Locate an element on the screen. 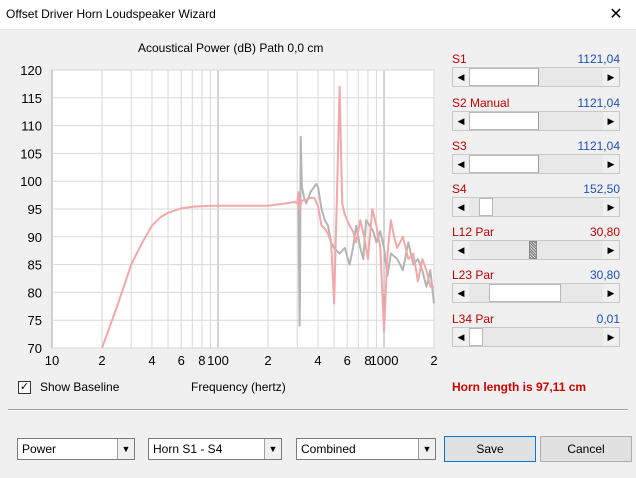 Image resolution: width=636 pixels, height=478 pixels. y-tick-label: 90 is located at coordinates (35, 237).